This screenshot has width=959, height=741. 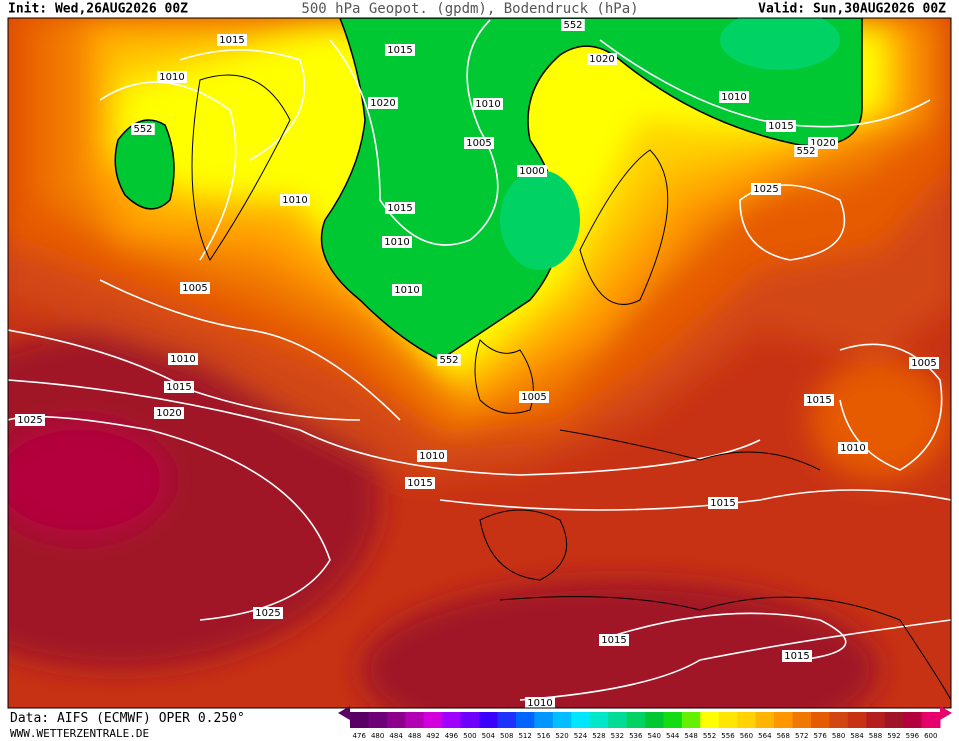 I want to click on colorbar-label: 536, so click(x=636, y=736).